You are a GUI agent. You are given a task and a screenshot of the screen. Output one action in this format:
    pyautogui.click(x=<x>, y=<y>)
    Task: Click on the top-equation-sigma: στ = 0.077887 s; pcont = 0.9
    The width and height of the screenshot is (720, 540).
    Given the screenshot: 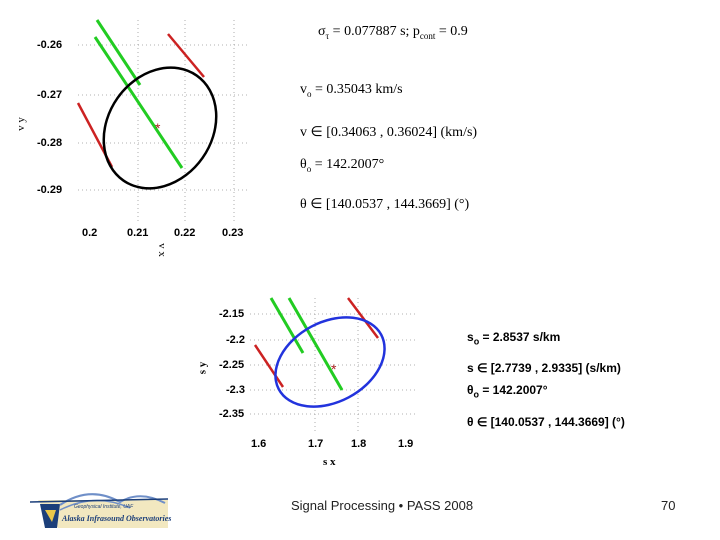 What is the action you would take?
    pyautogui.click(x=393, y=32)
    